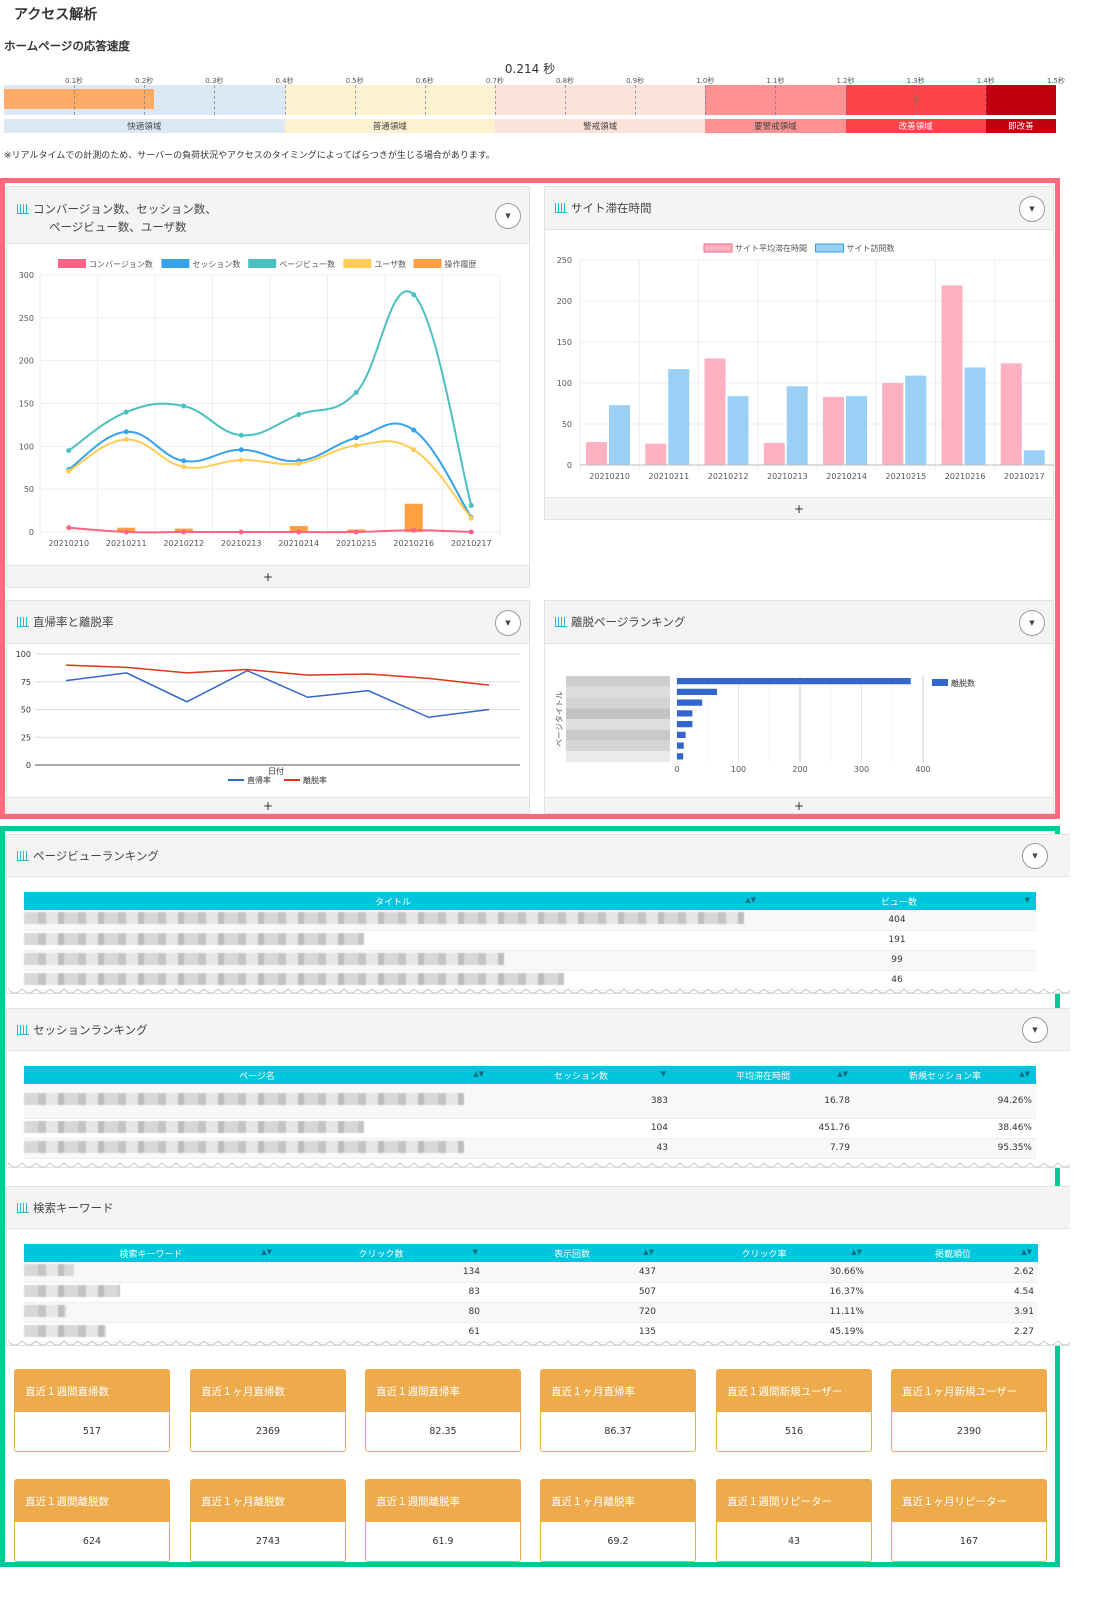 This screenshot has height=1609, width=1100. What do you see at coordinates (214, 81) in the screenshot?
I see `speed-tick-label: 0.3秒` at bounding box center [214, 81].